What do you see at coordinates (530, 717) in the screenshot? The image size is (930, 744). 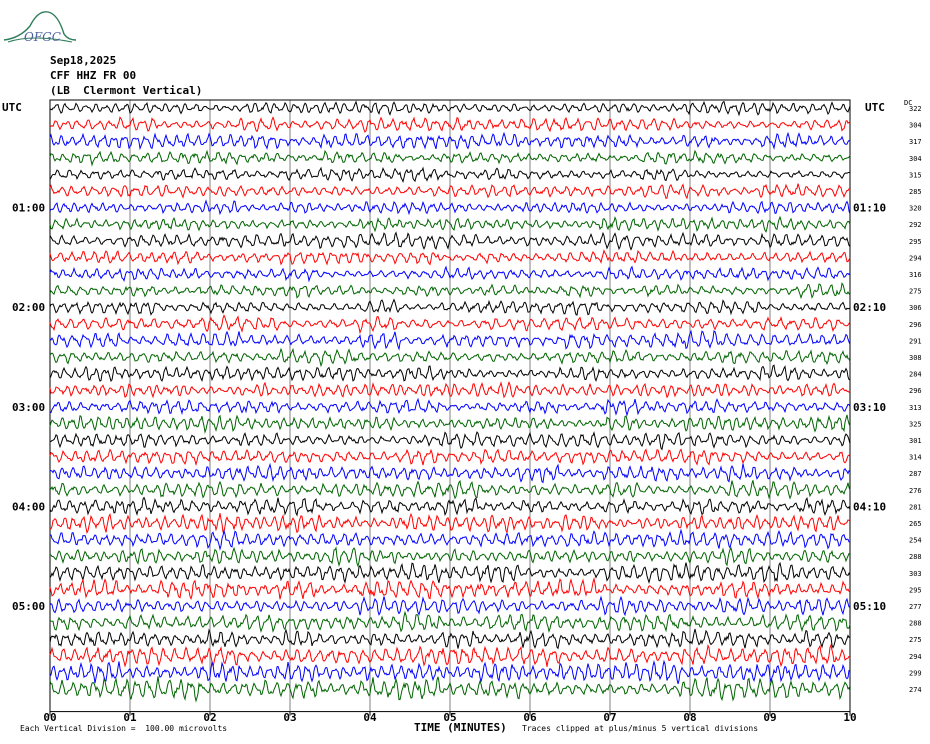 I see `x-tick-label: 06` at bounding box center [530, 717].